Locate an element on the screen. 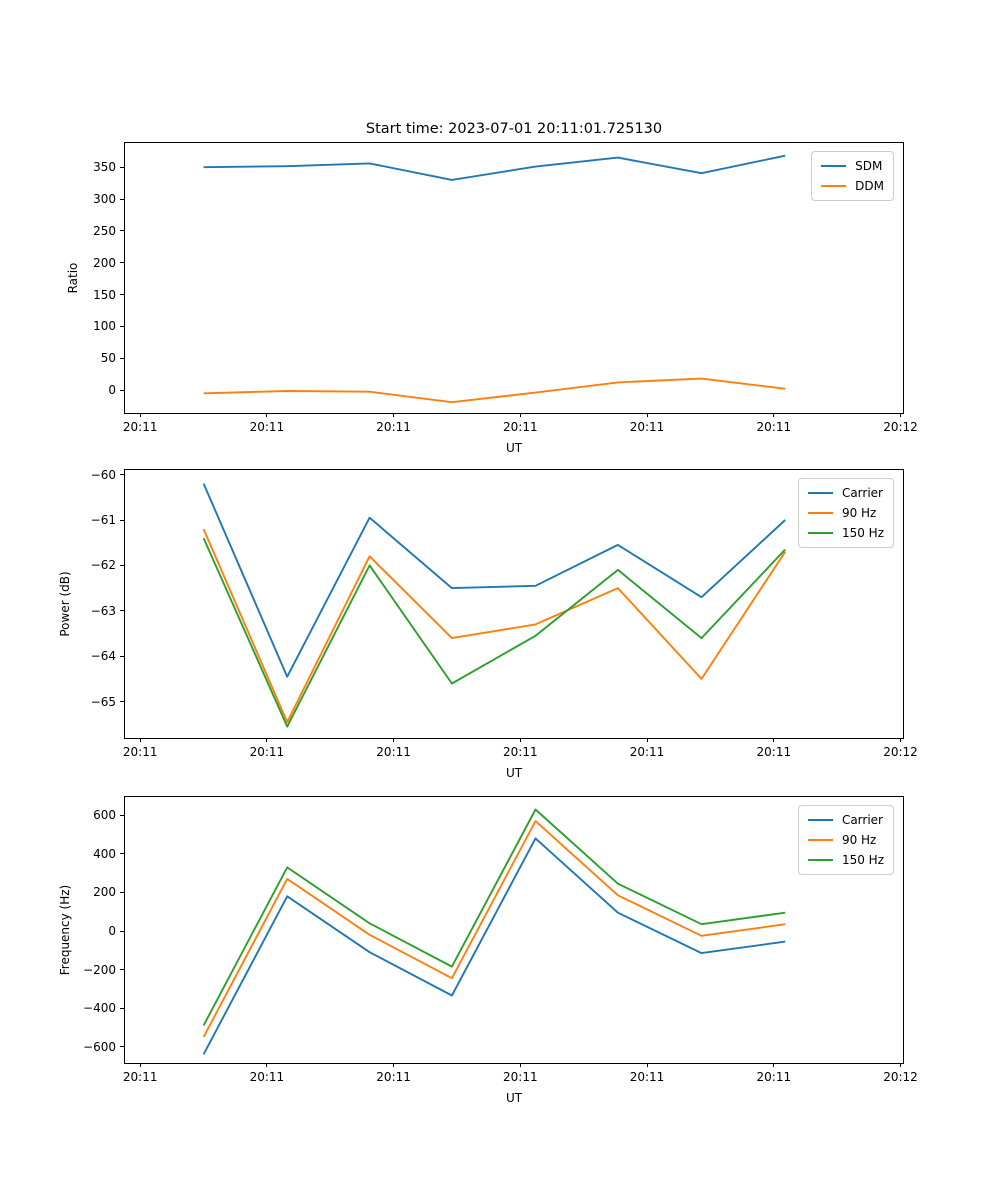  series-line-sdm is located at coordinates (494, 167).